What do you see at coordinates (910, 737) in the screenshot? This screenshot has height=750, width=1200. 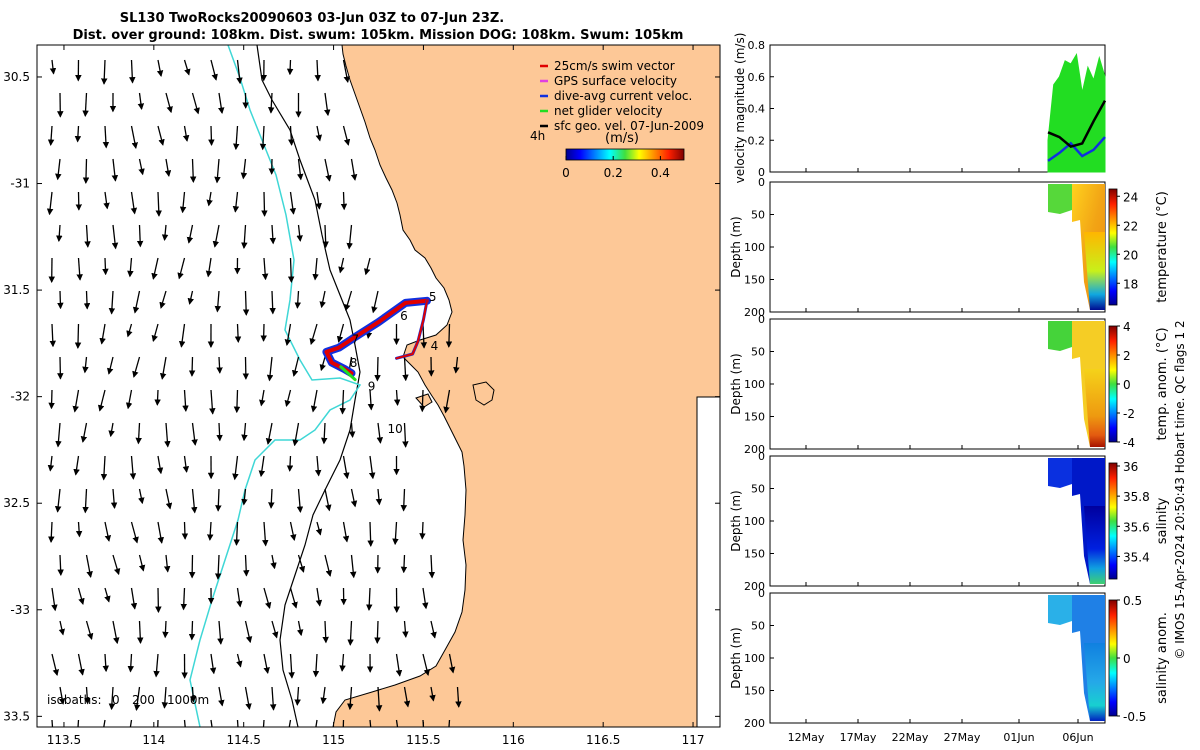 I see `time-tick-label: 22May` at bounding box center [910, 737].